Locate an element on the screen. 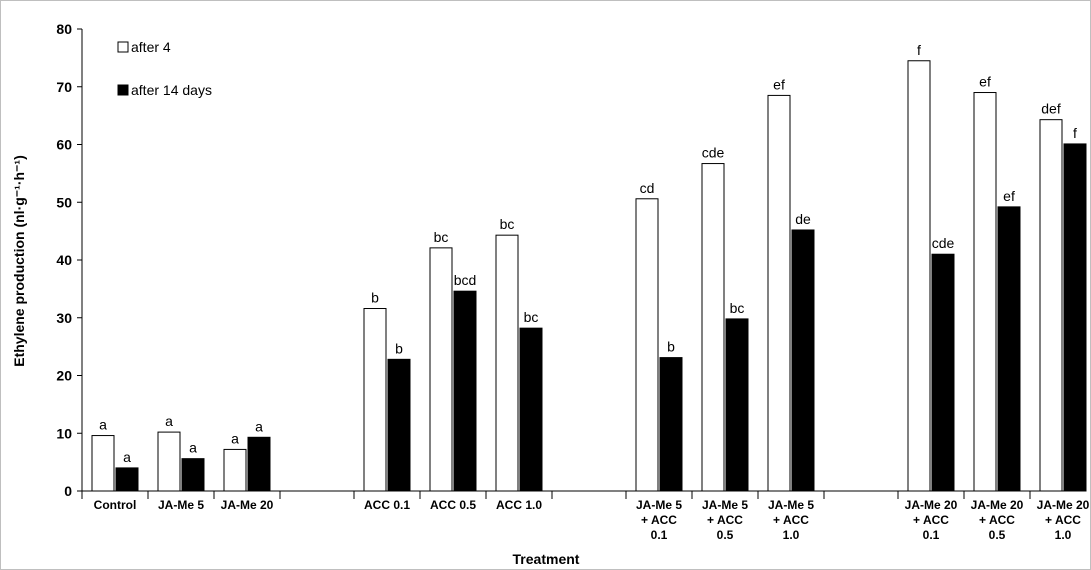 This screenshot has width=1091, height=570. y-tick-label: 20 is located at coordinates (64, 376).